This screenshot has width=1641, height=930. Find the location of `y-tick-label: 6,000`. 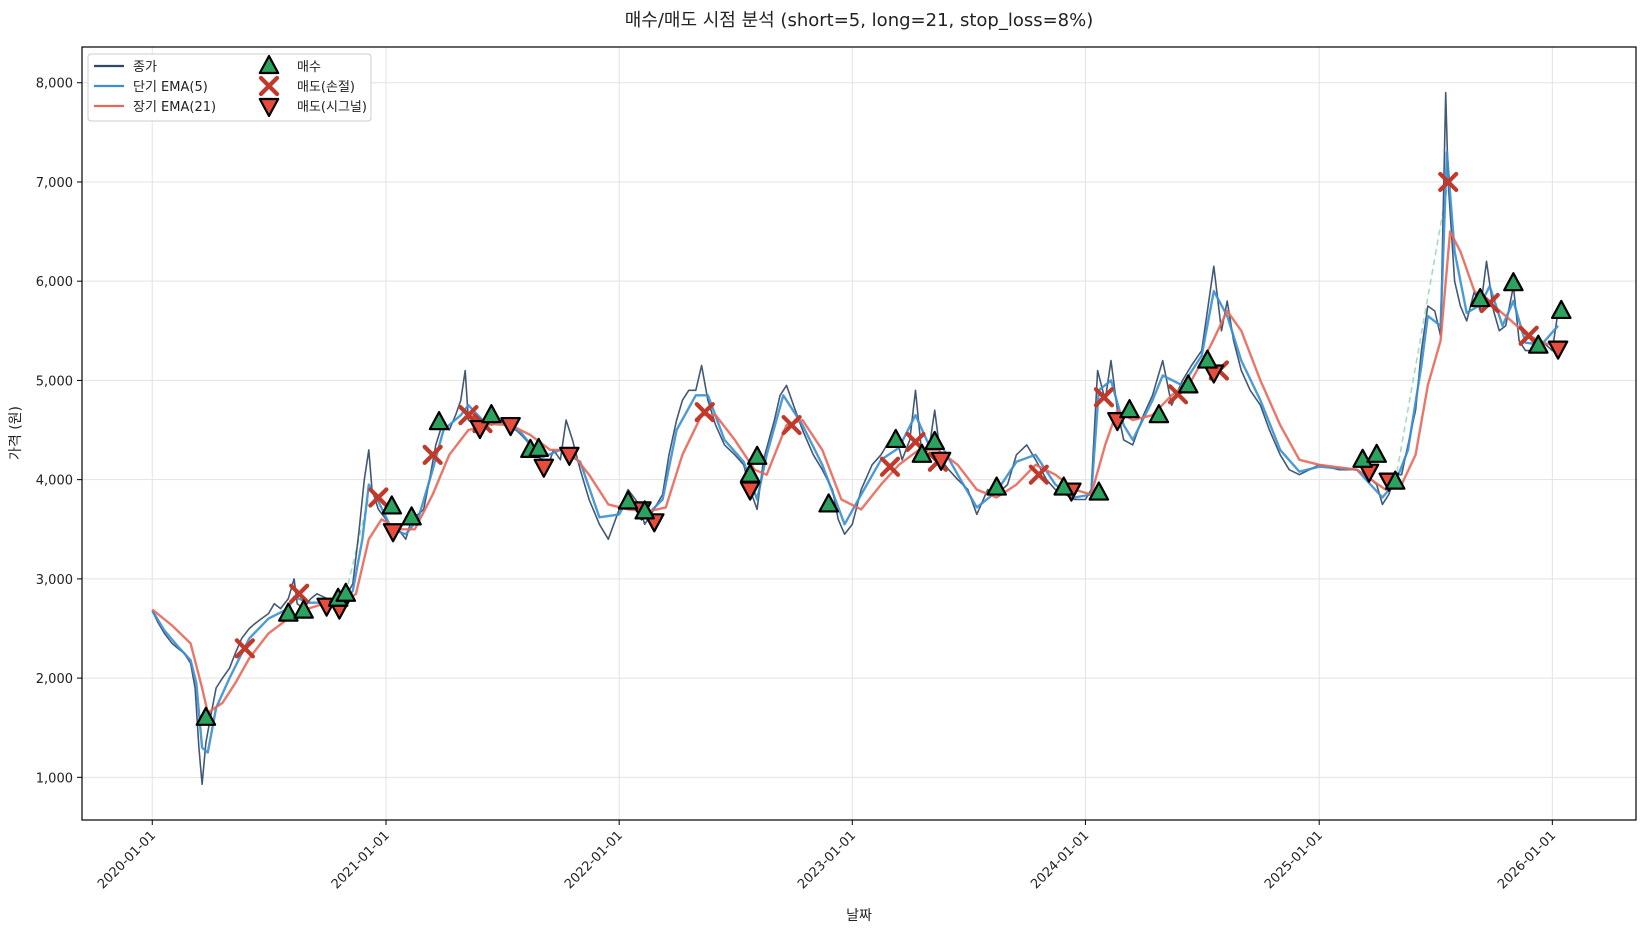

y-tick-label: 6,000 is located at coordinates (54, 282).